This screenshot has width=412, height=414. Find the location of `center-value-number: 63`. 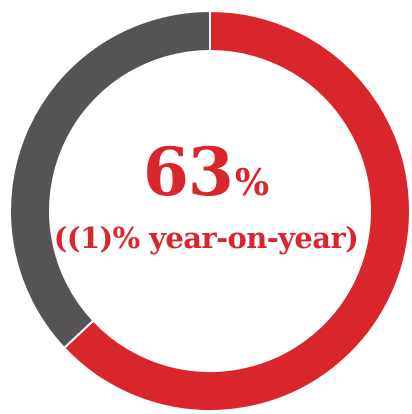

center-value-number: 63 is located at coordinates (188, 172).